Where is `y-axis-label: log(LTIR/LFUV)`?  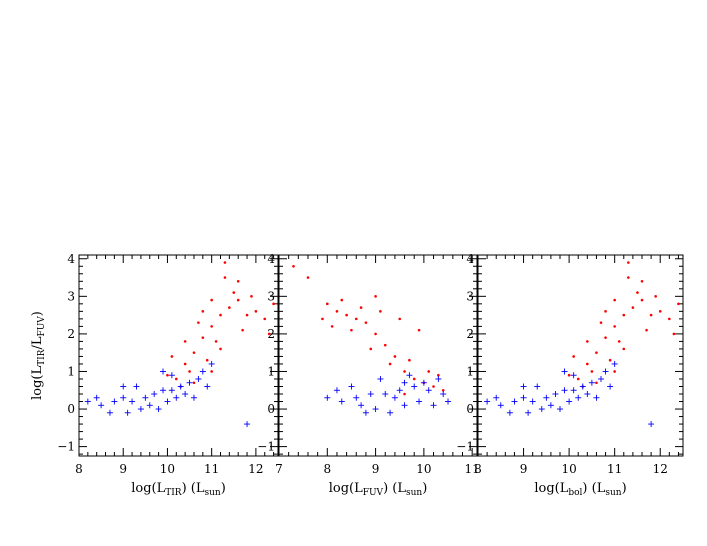 y-axis-label: log(LTIR/LFUV) is located at coordinates (38, 355).